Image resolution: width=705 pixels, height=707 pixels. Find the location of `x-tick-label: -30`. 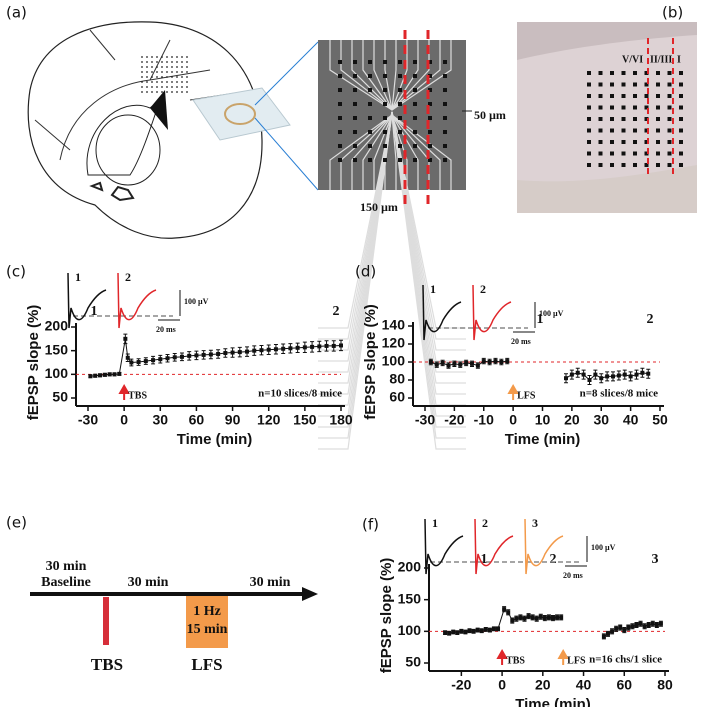

x-tick-label: -30 is located at coordinates (425, 420).